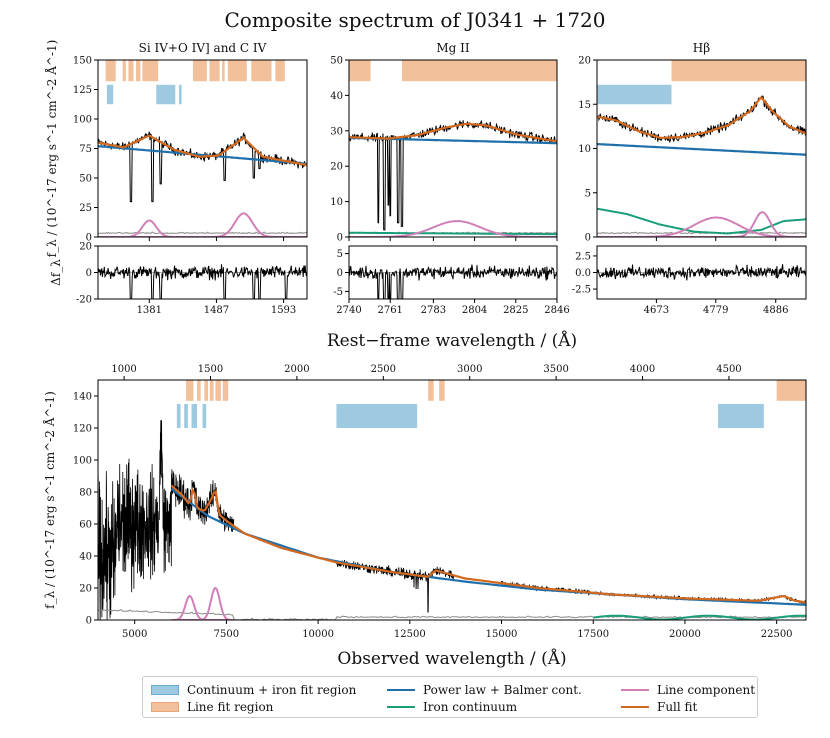 The width and height of the screenshot is (830, 738). What do you see at coordinates (149, 310) in the screenshot?
I see `x-tick-label: 1381` at bounding box center [149, 310].